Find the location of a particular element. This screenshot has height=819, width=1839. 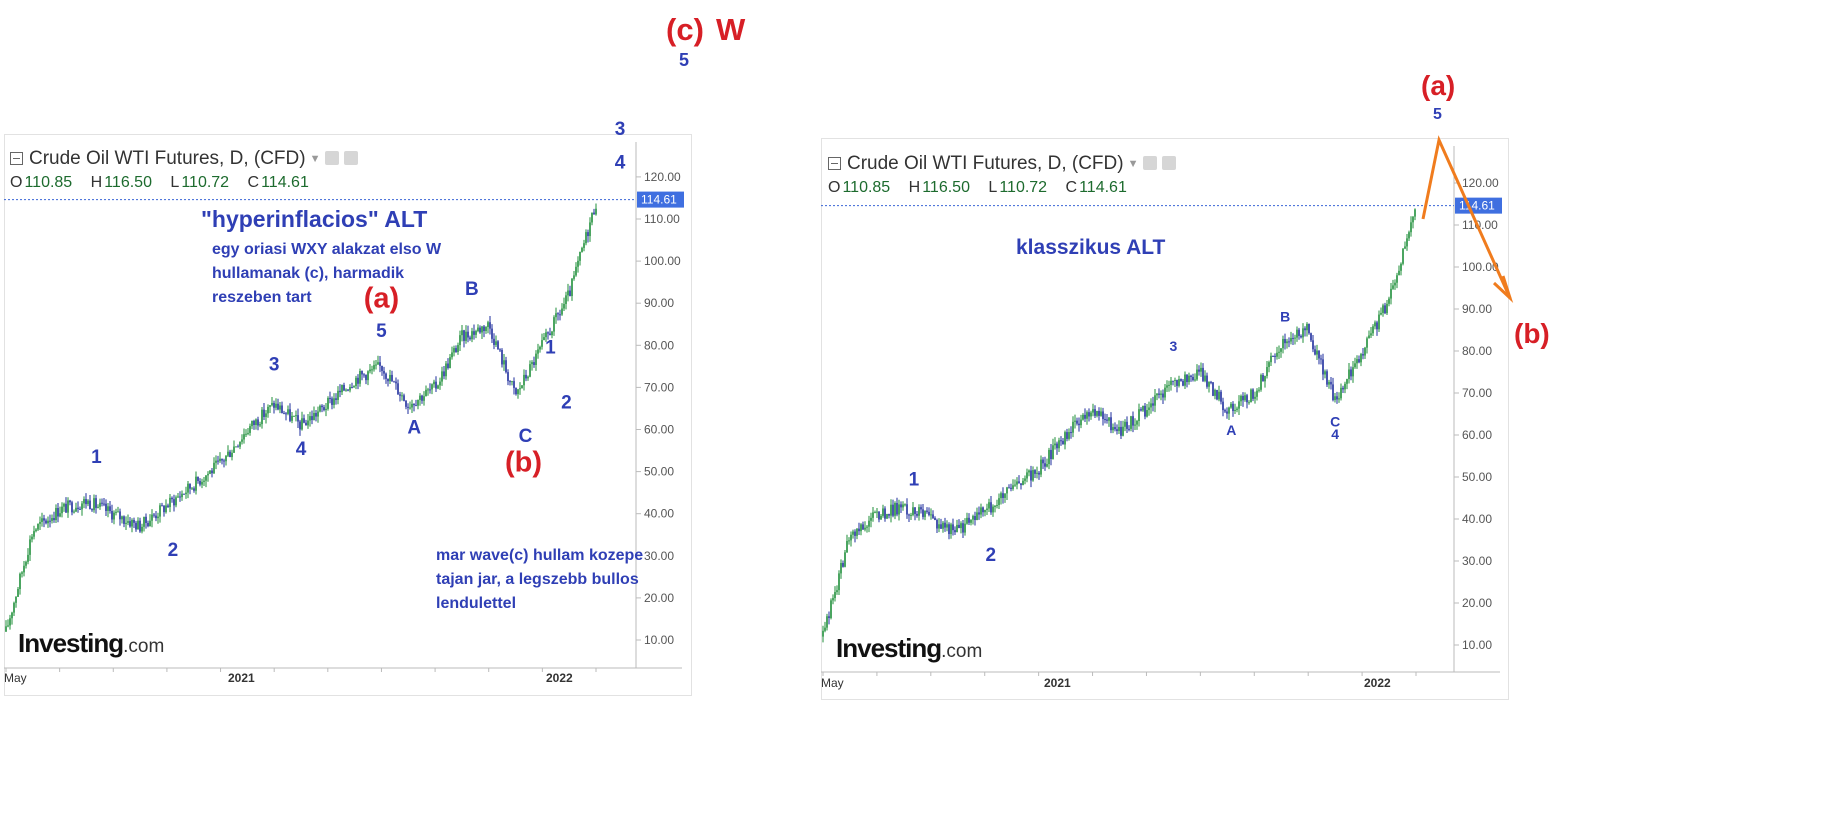

top-label-w: W is located at coordinates (731, 29).